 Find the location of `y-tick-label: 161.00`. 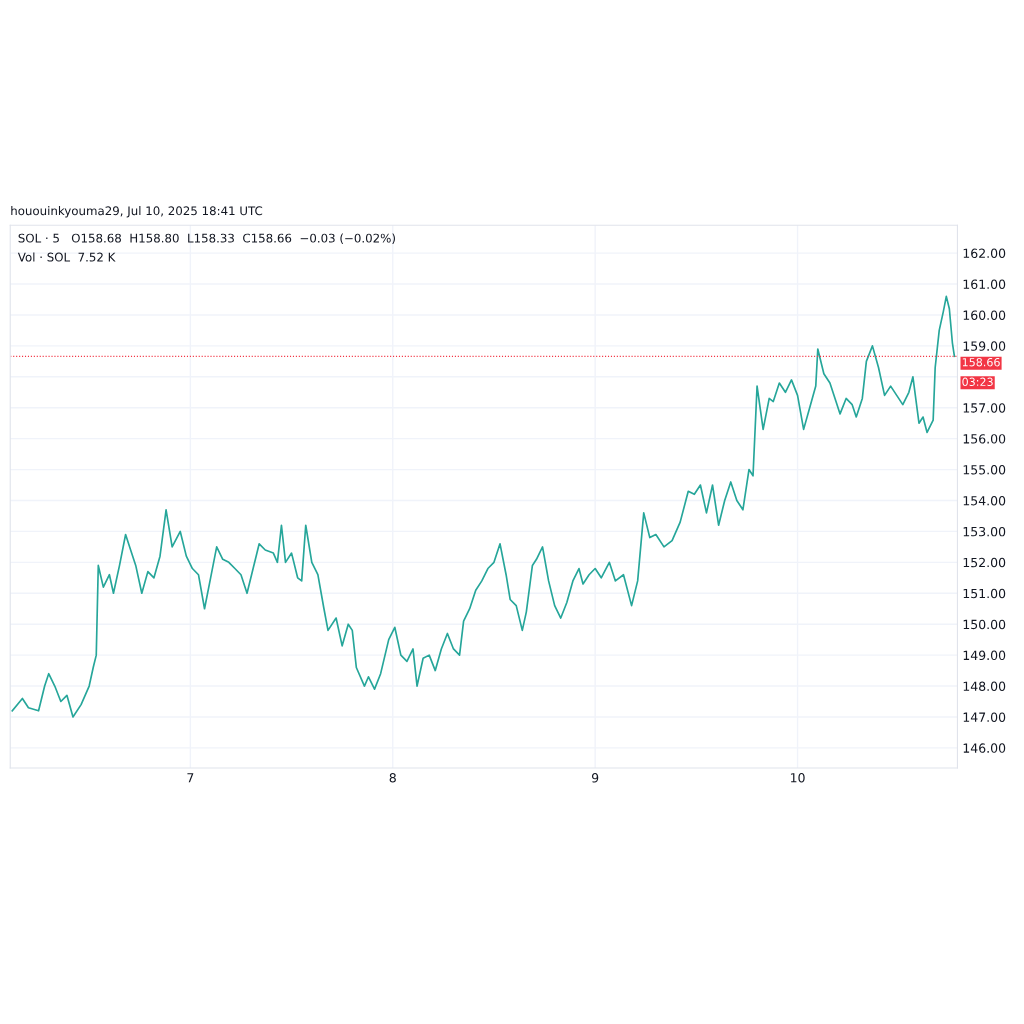

y-tick-label: 161.00 is located at coordinates (984, 284).